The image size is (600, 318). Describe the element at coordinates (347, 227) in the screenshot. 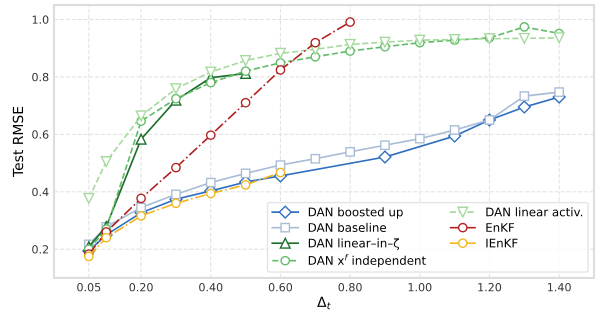

I see `legend-label: DAN baseline` at that location.